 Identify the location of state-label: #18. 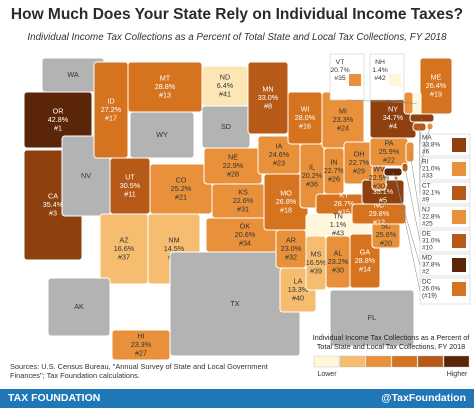
(286, 209).